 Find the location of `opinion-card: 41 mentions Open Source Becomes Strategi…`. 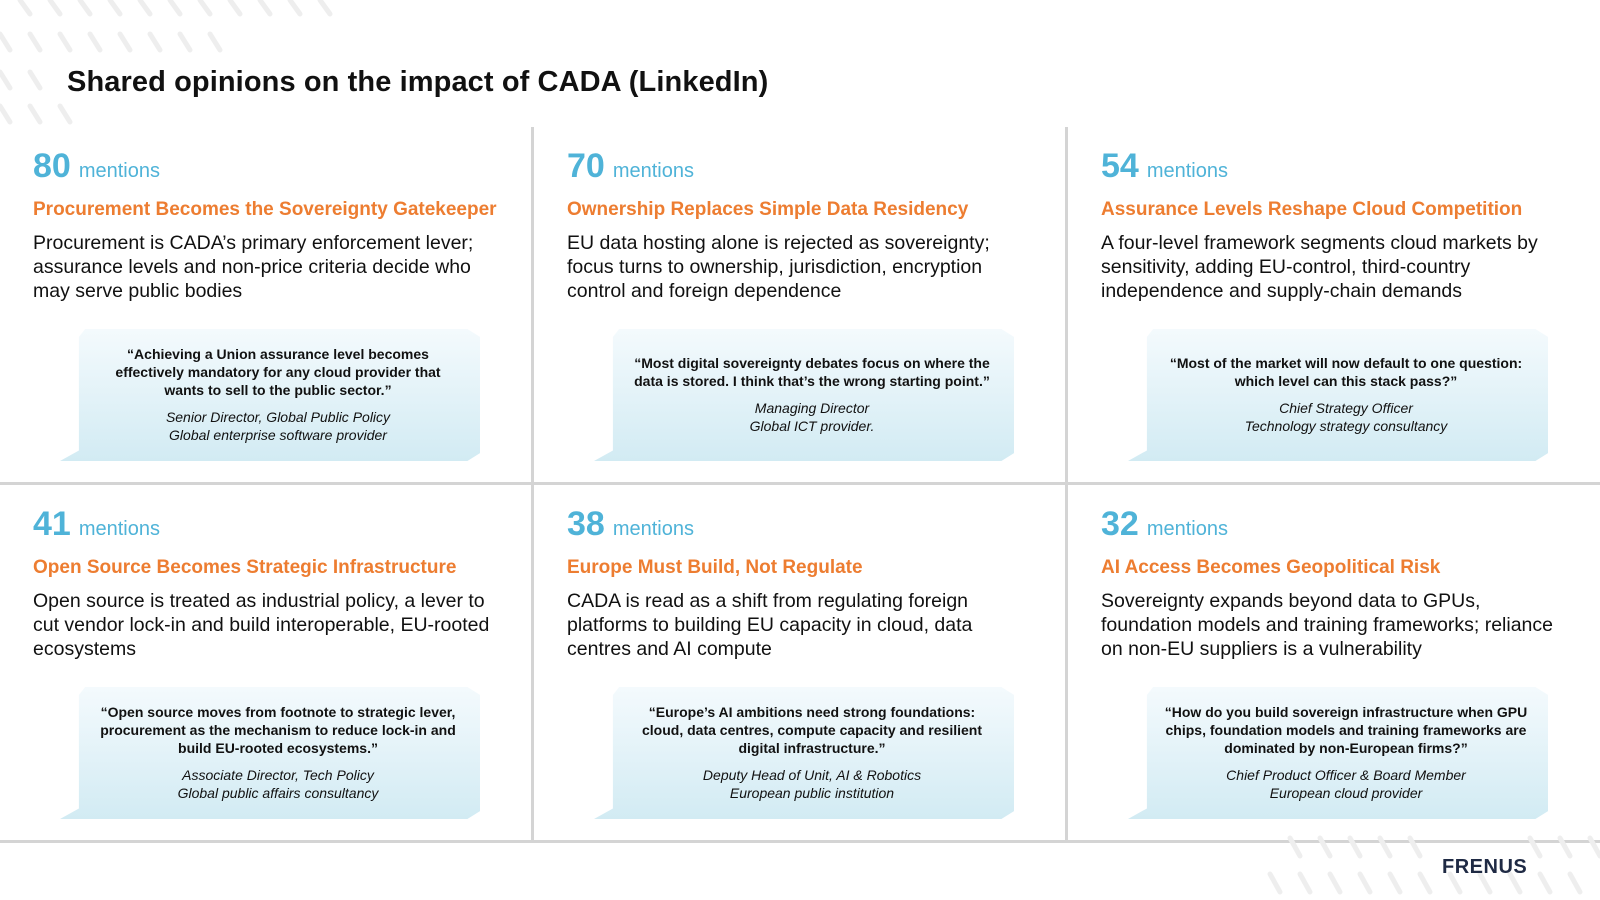

opinion-card: 41 mentions Open Source Becomes Strategi… is located at coordinates (267, 664).